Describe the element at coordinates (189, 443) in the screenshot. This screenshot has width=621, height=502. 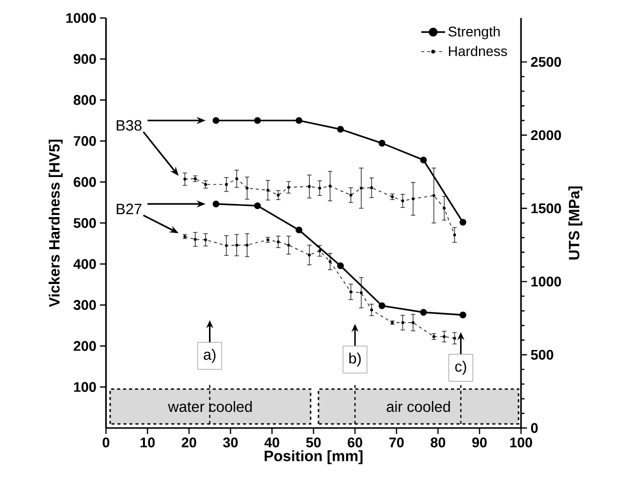
I see `x-tick-label: 20` at that location.